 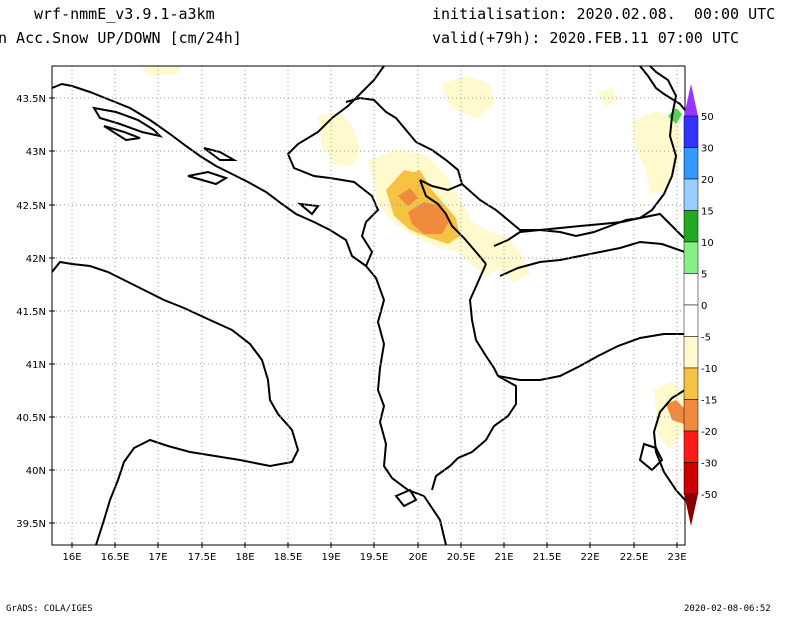 What do you see at coordinates (709, 432) in the screenshot?
I see `colorbar-label: -20` at bounding box center [709, 432].